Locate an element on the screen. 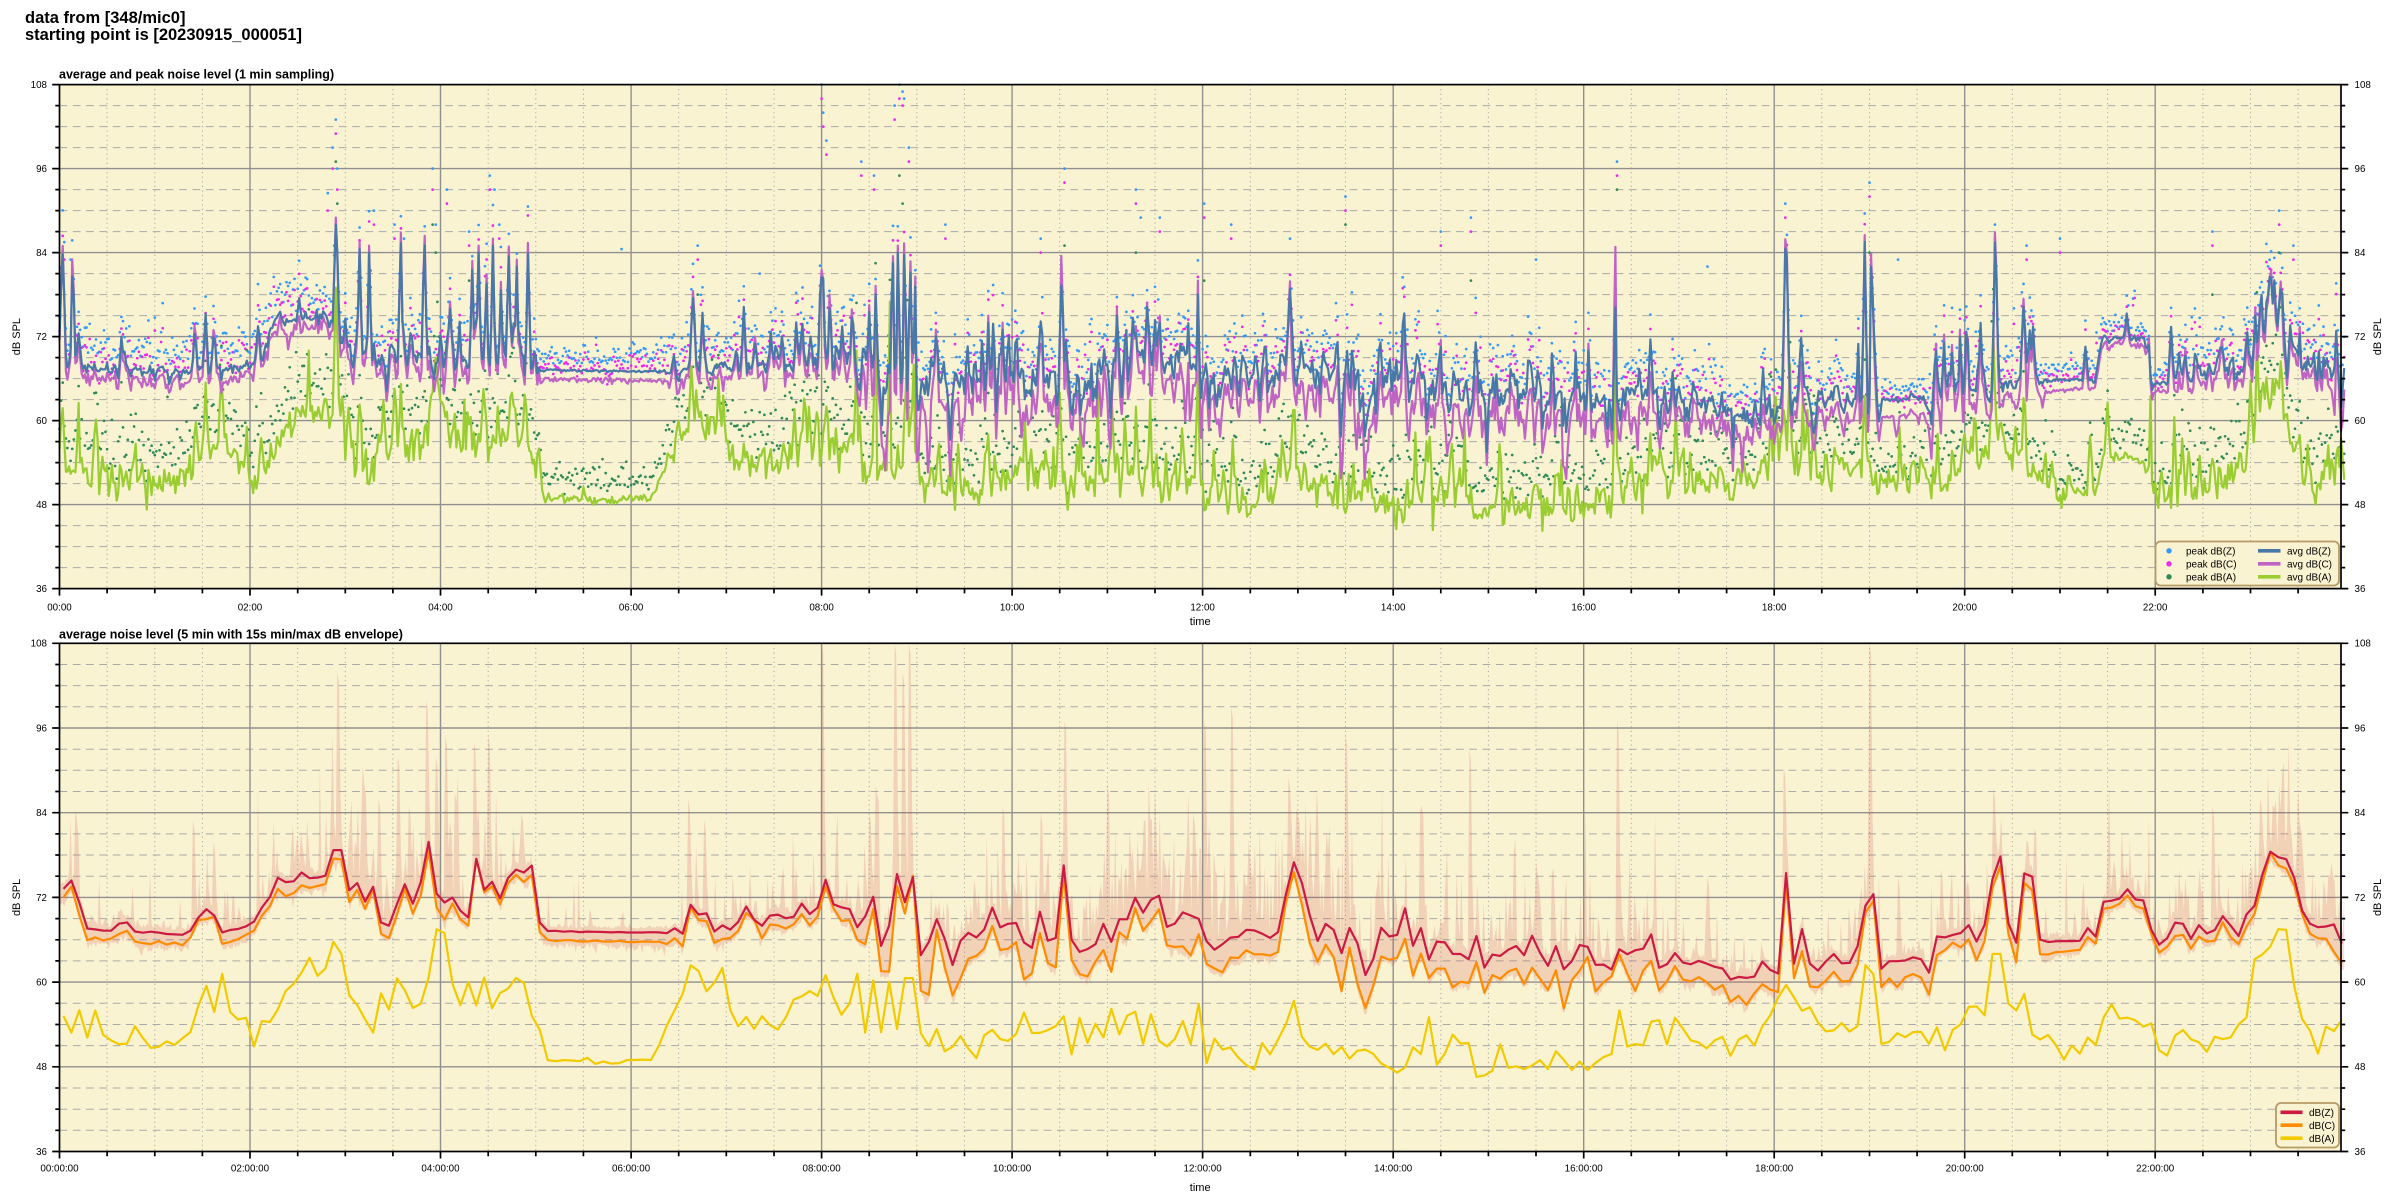 The height and width of the screenshot is (1200, 2400). svg-text: 16:00 is located at coordinates (1583, 607).